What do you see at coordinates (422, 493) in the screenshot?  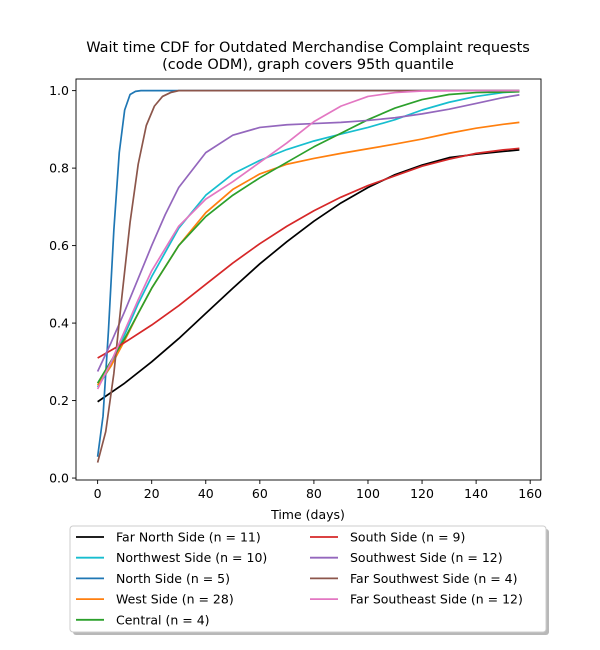 I see `x-tick-label: 120` at bounding box center [422, 493].